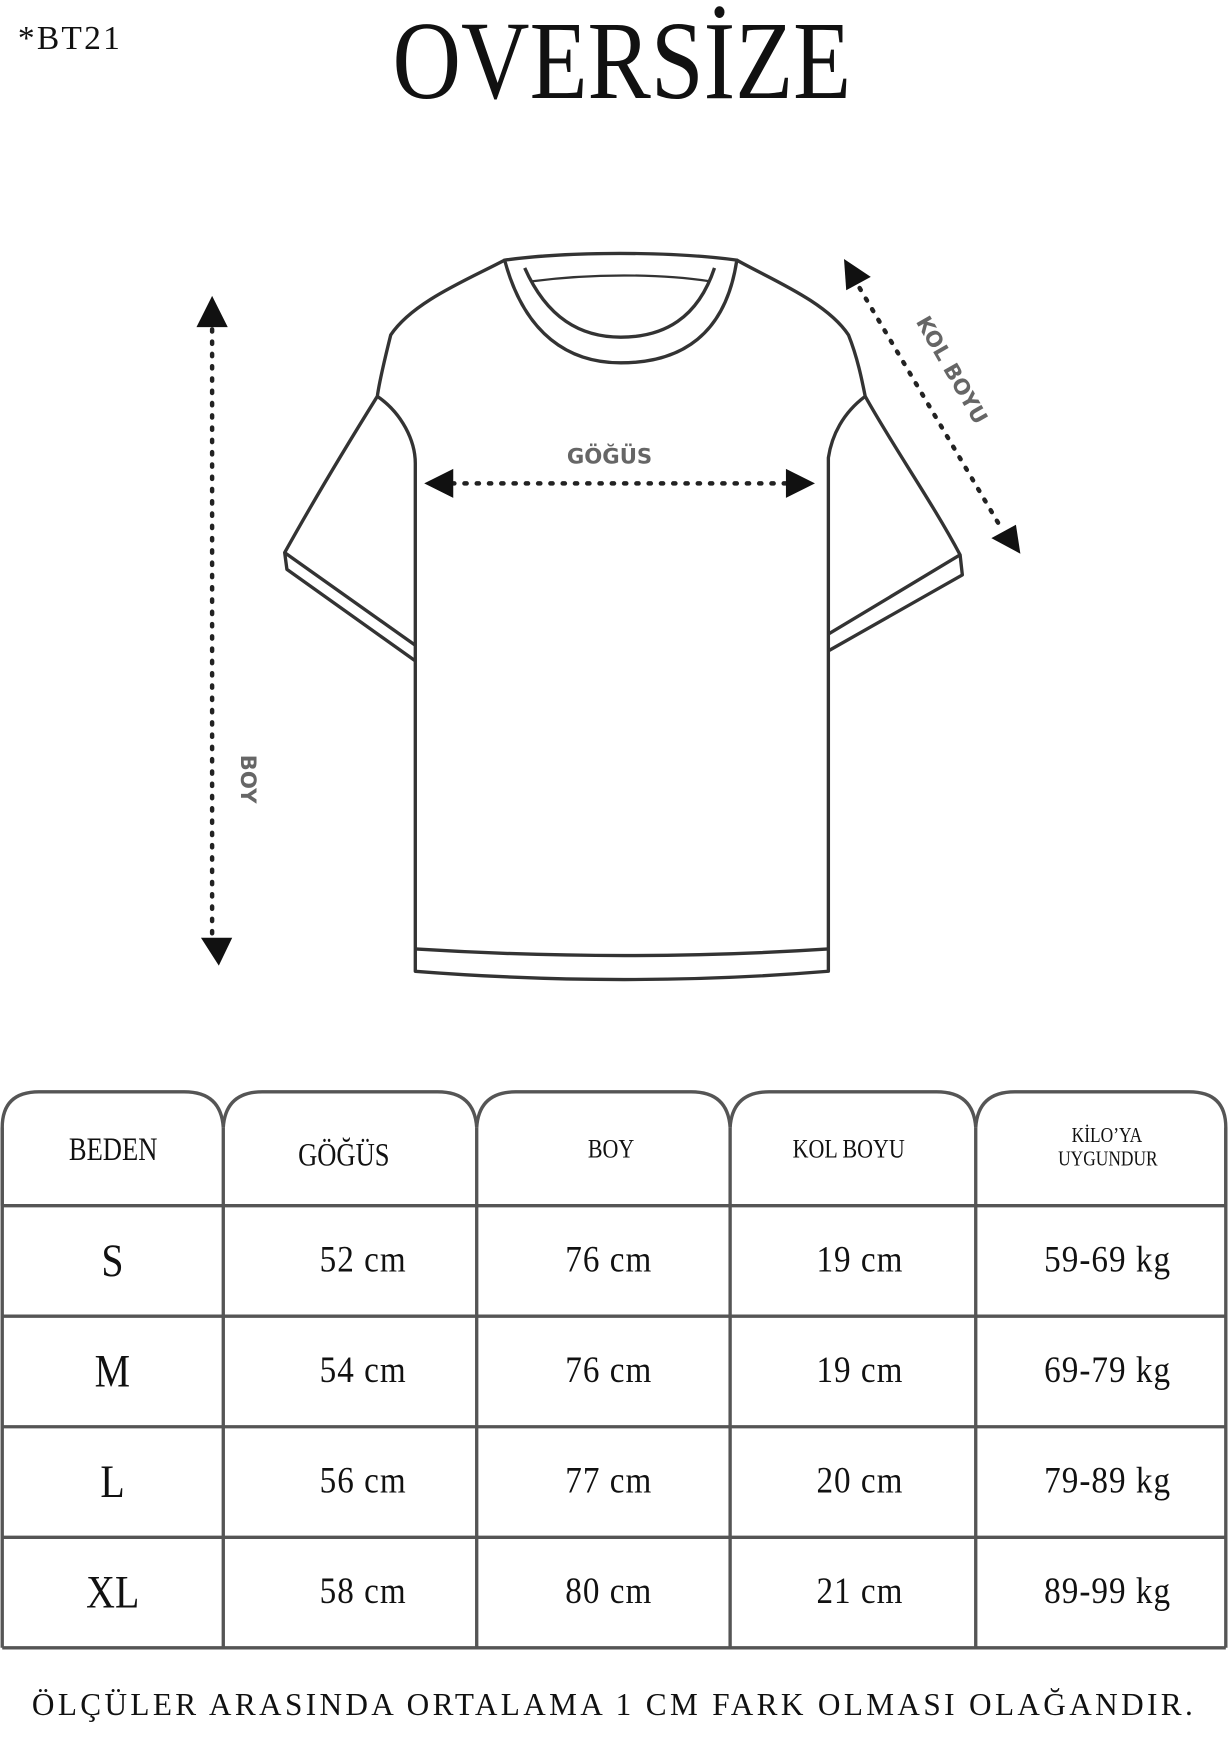 Image resolution: width=1228 pixels, height=1751 pixels. What do you see at coordinates (1107, 1159) in the screenshot?
I see `header-weight-line2: UYGUNDUR` at bounding box center [1107, 1159].